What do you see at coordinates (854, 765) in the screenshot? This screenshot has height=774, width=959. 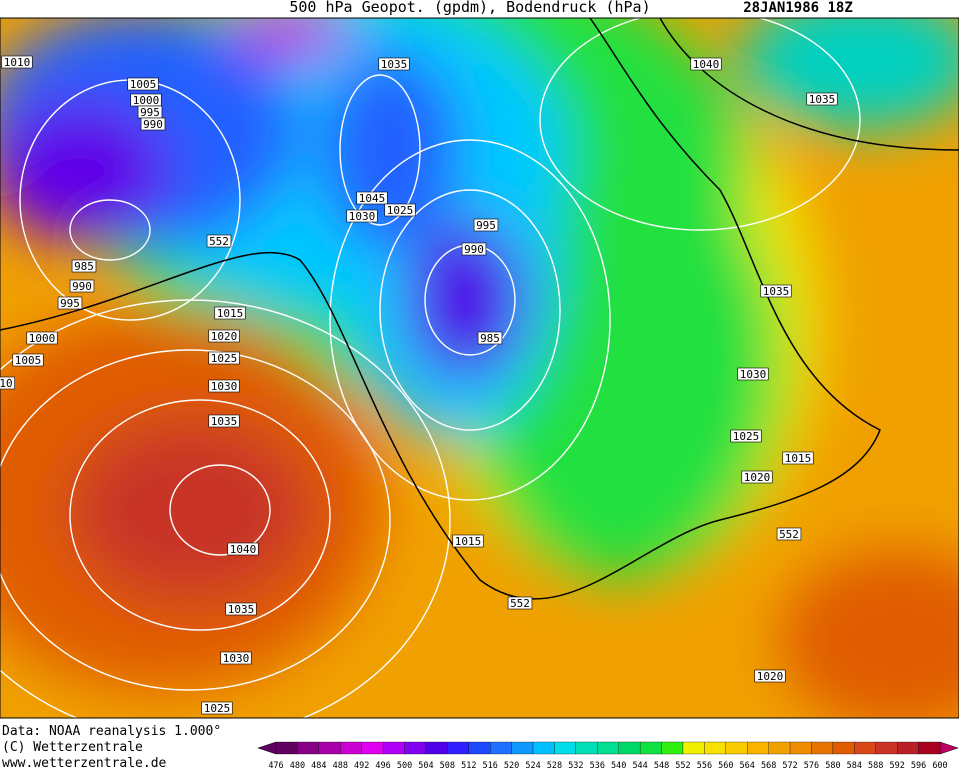 I see `legend-label: 584` at bounding box center [854, 765].